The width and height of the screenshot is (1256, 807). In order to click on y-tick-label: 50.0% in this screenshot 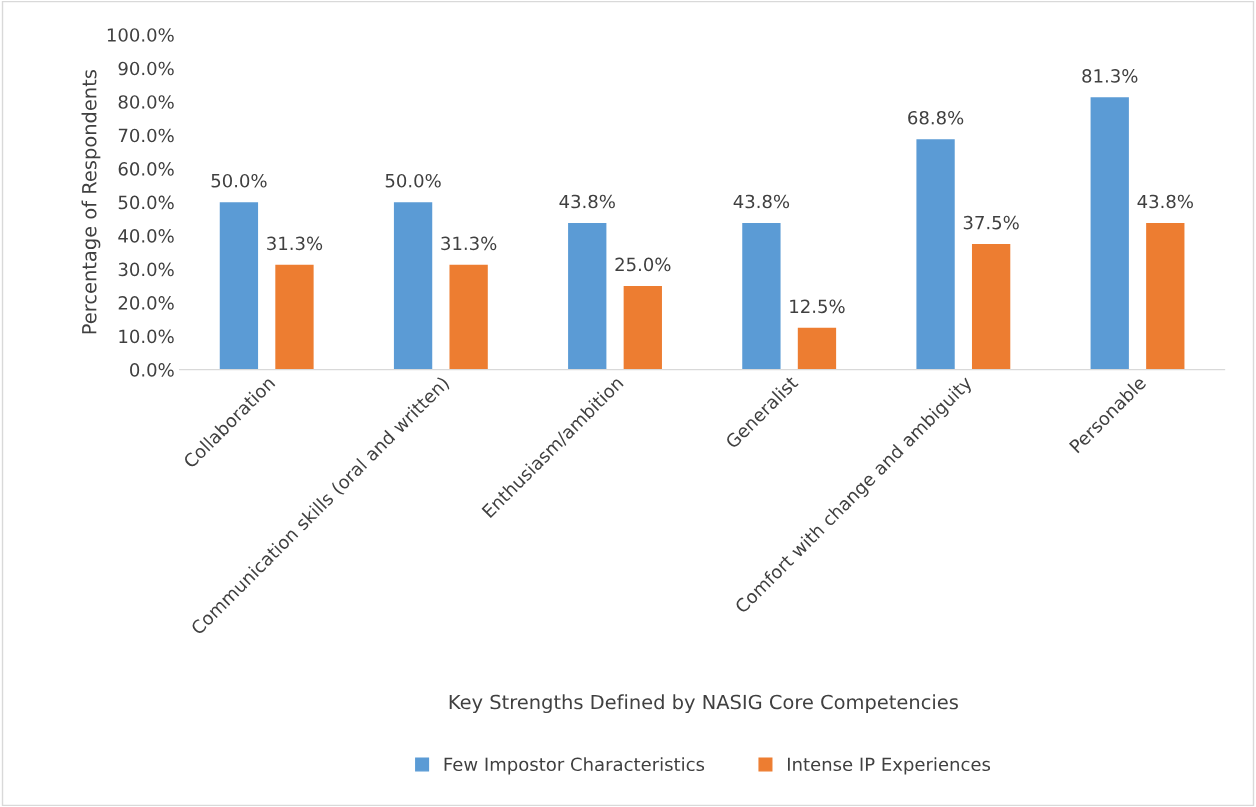, I will do `click(146, 202)`.